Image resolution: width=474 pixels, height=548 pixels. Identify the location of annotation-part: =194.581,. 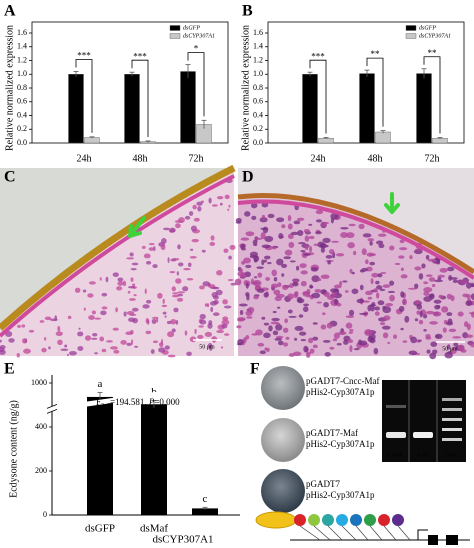
(129, 402).